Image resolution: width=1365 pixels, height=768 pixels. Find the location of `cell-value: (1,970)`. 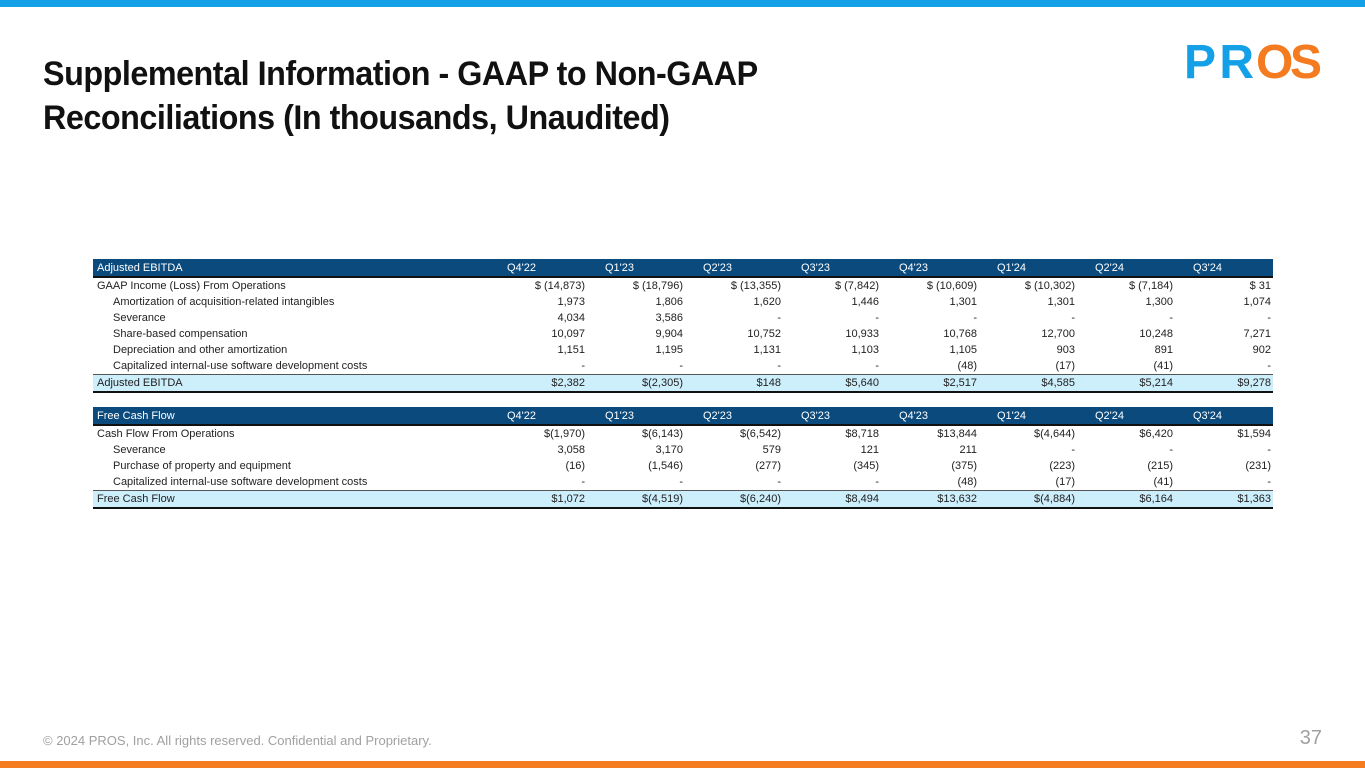

cell-value: (1,970) is located at coordinates (567, 434).